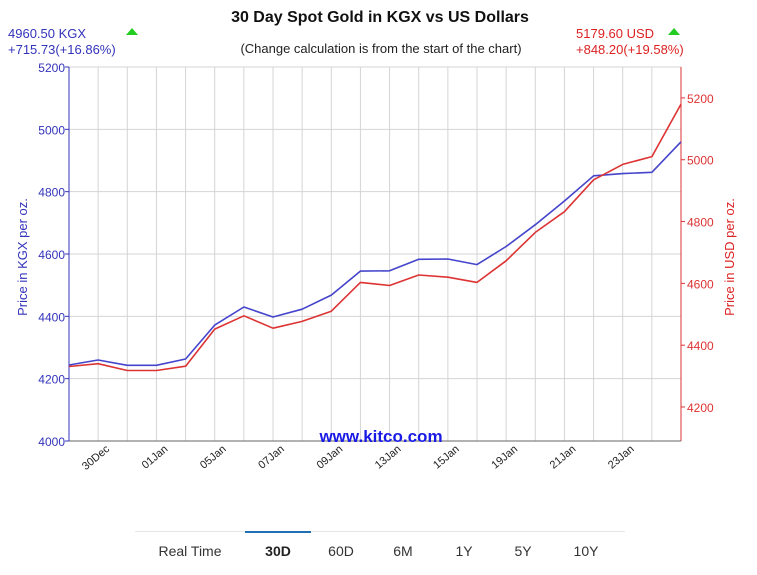 This screenshot has width=757, height=575. What do you see at coordinates (700, 408) in the screenshot?
I see `right-tick-label: 4200` at bounding box center [700, 408].